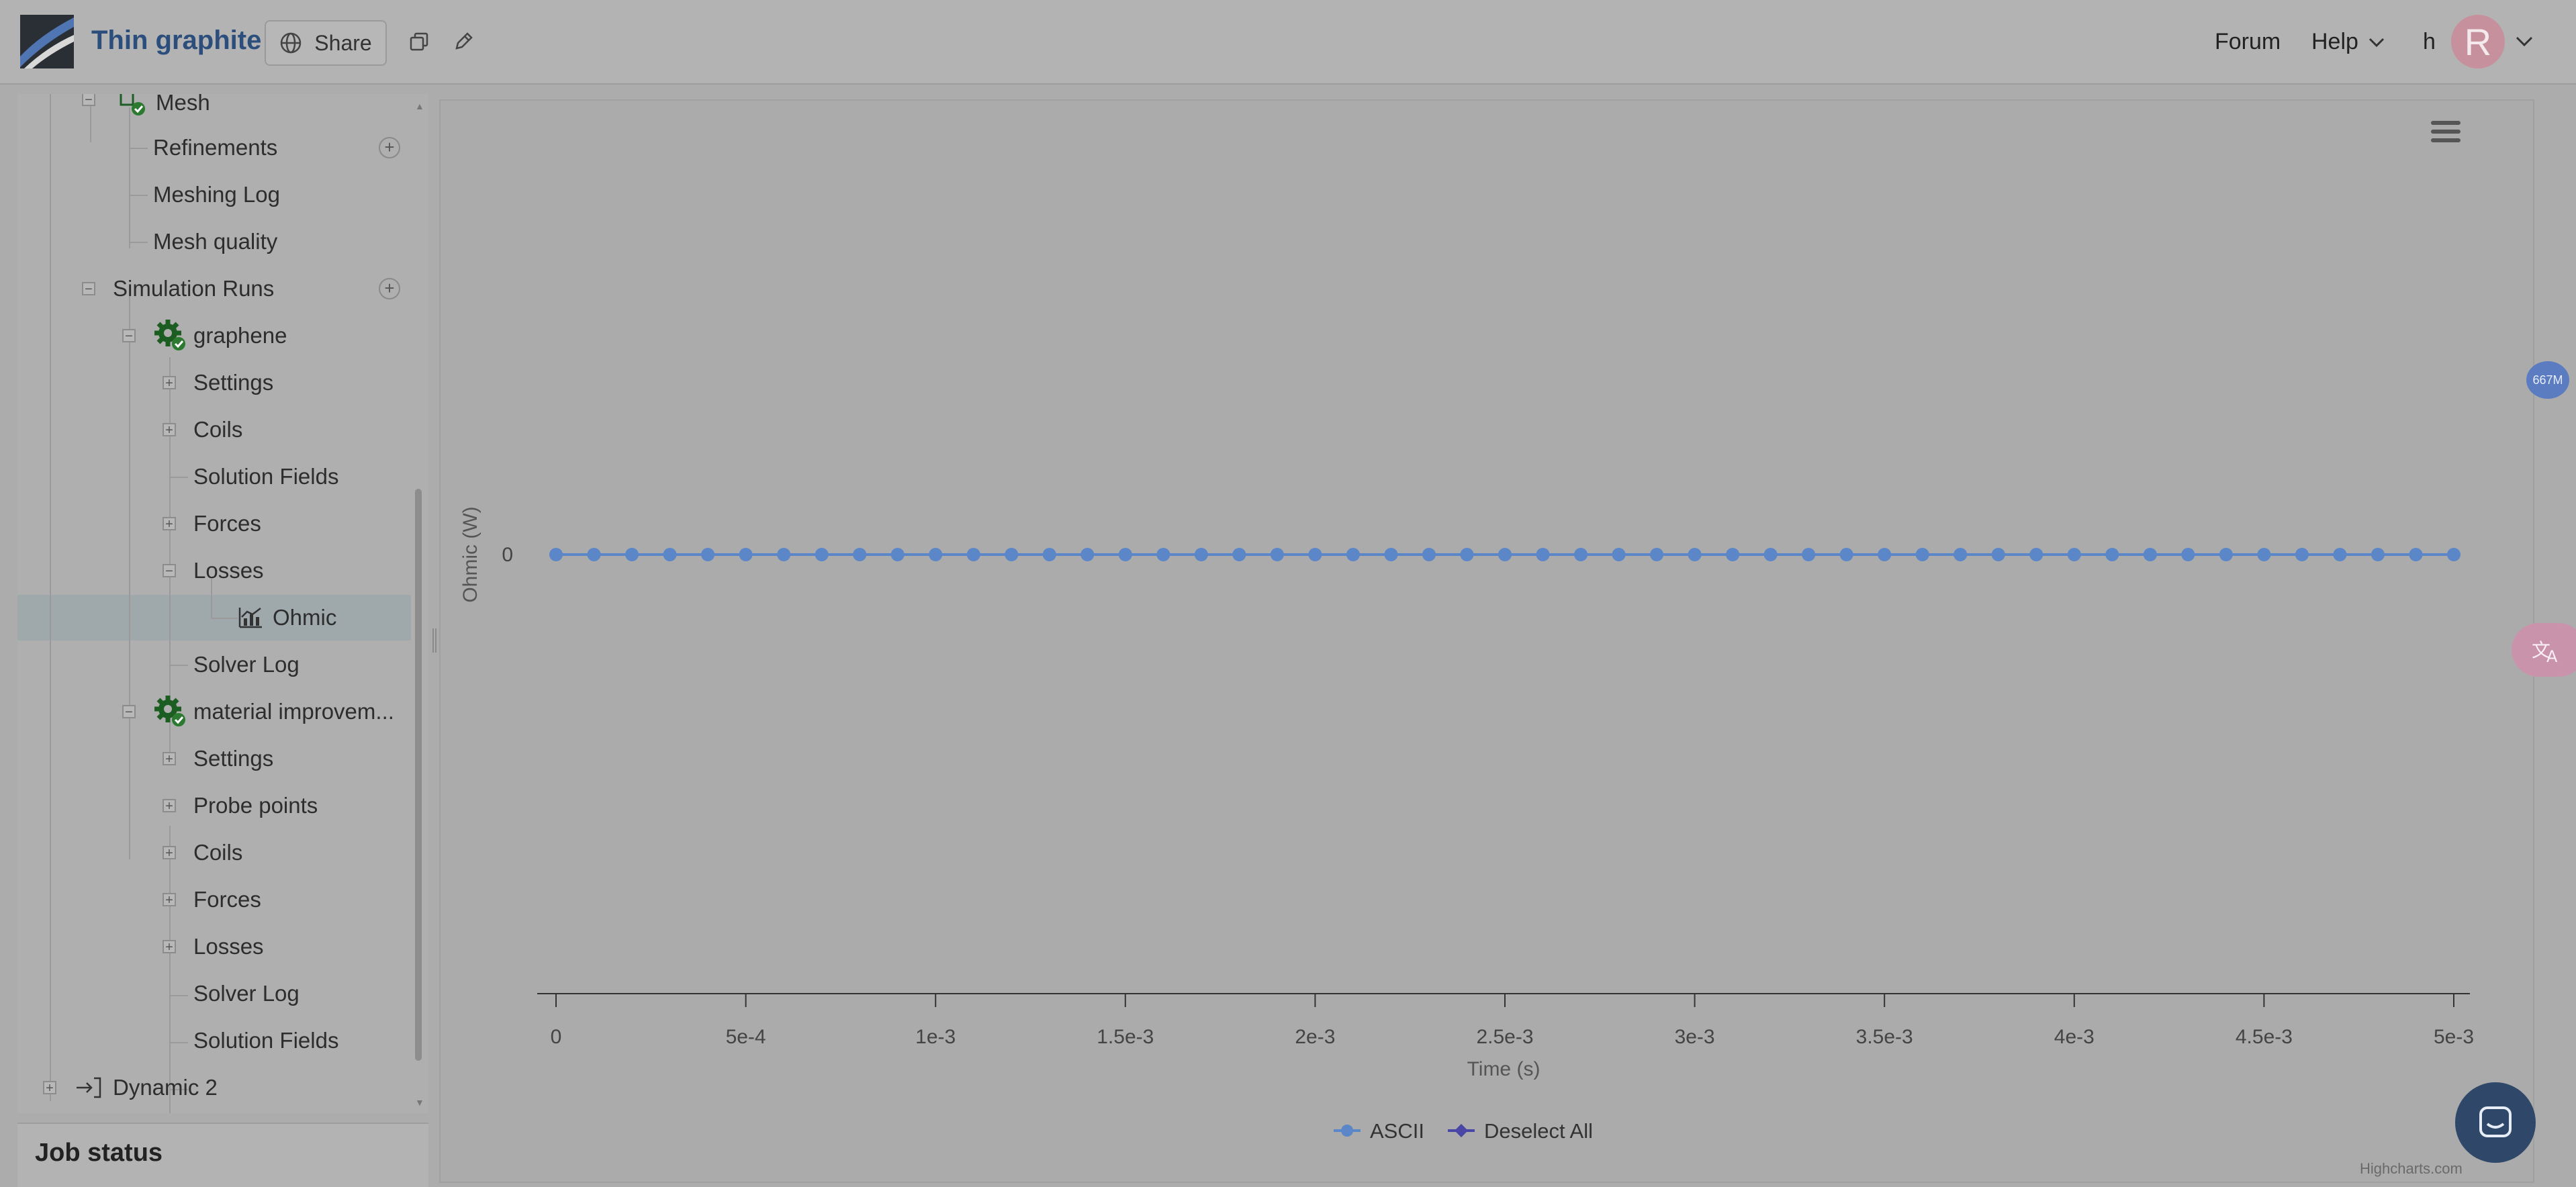 This screenshot has height=1187, width=2576. I want to click on add-simulation-button: +, so click(389, 288).